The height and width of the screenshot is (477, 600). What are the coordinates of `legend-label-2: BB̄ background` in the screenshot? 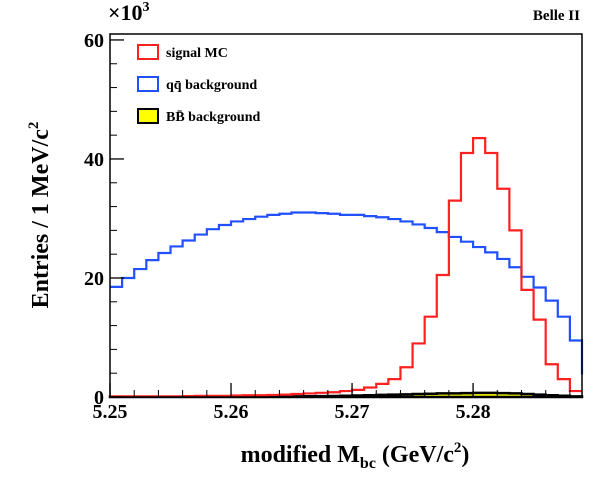 It's located at (213, 117).